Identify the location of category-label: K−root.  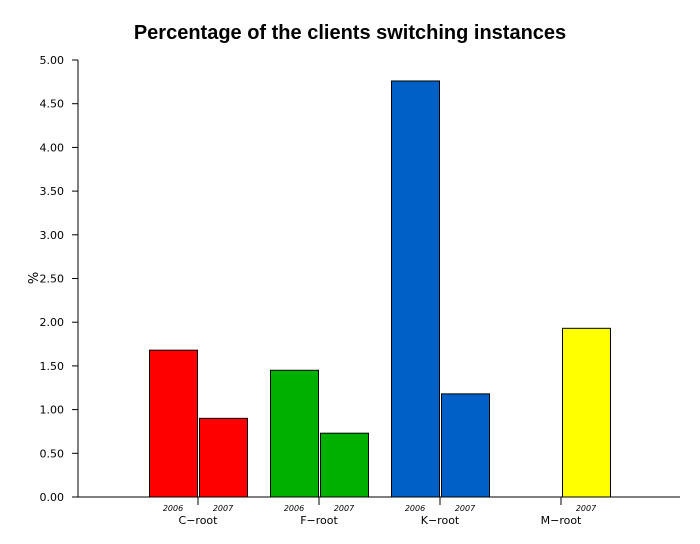
(440, 520).